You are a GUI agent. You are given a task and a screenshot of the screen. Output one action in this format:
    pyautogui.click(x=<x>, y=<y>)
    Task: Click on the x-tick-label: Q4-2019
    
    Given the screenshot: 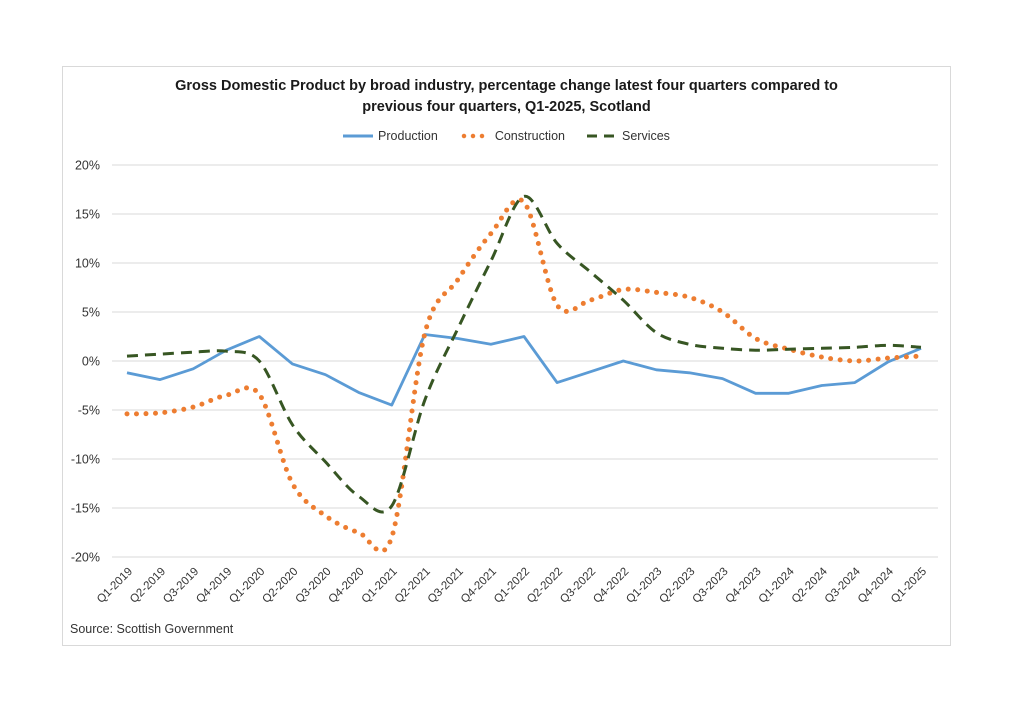 What is the action you would take?
    pyautogui.click(x=214, y=586)
    